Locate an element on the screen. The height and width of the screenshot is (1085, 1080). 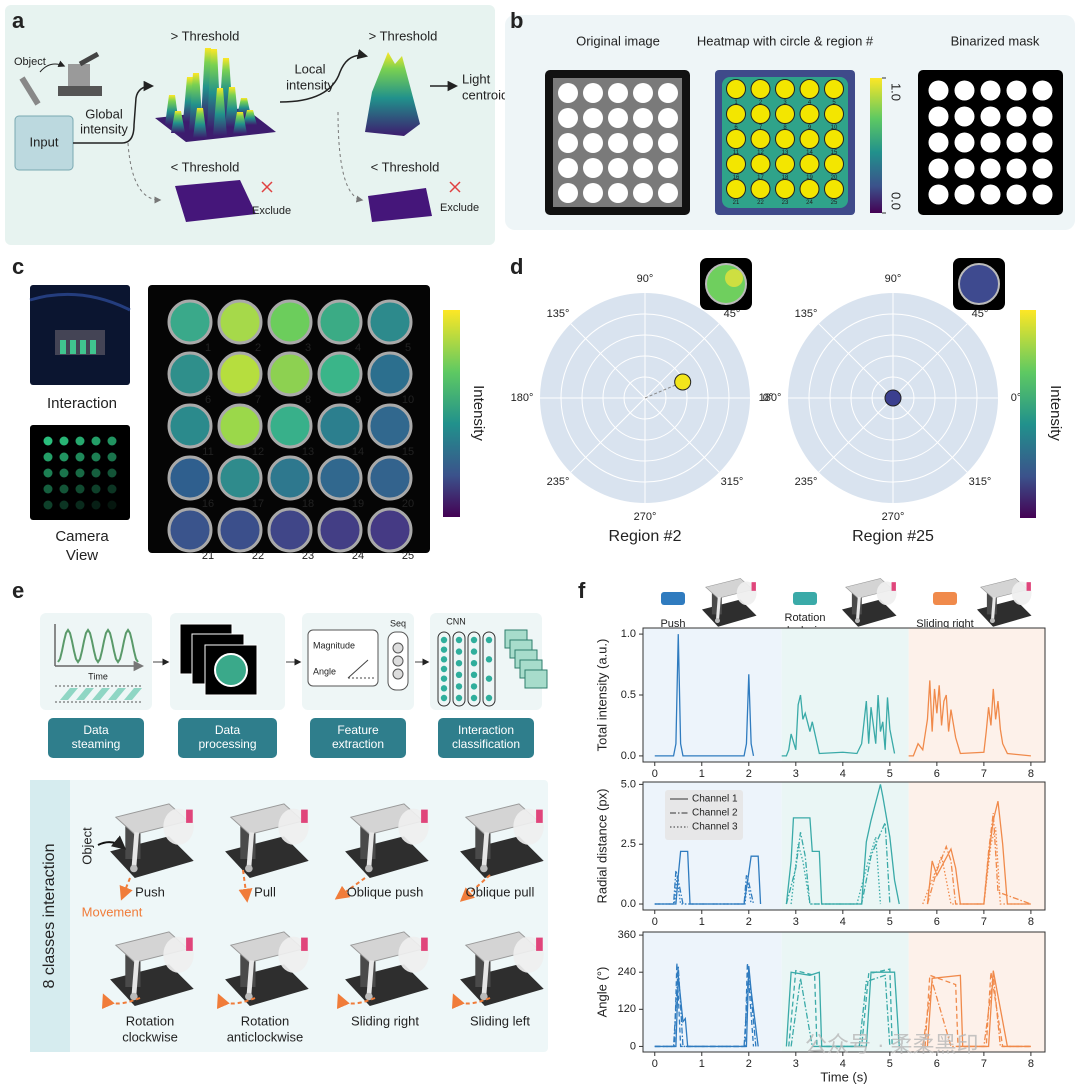
image-title: Heatmap with circle & region # is located at coordinates (785, 40).